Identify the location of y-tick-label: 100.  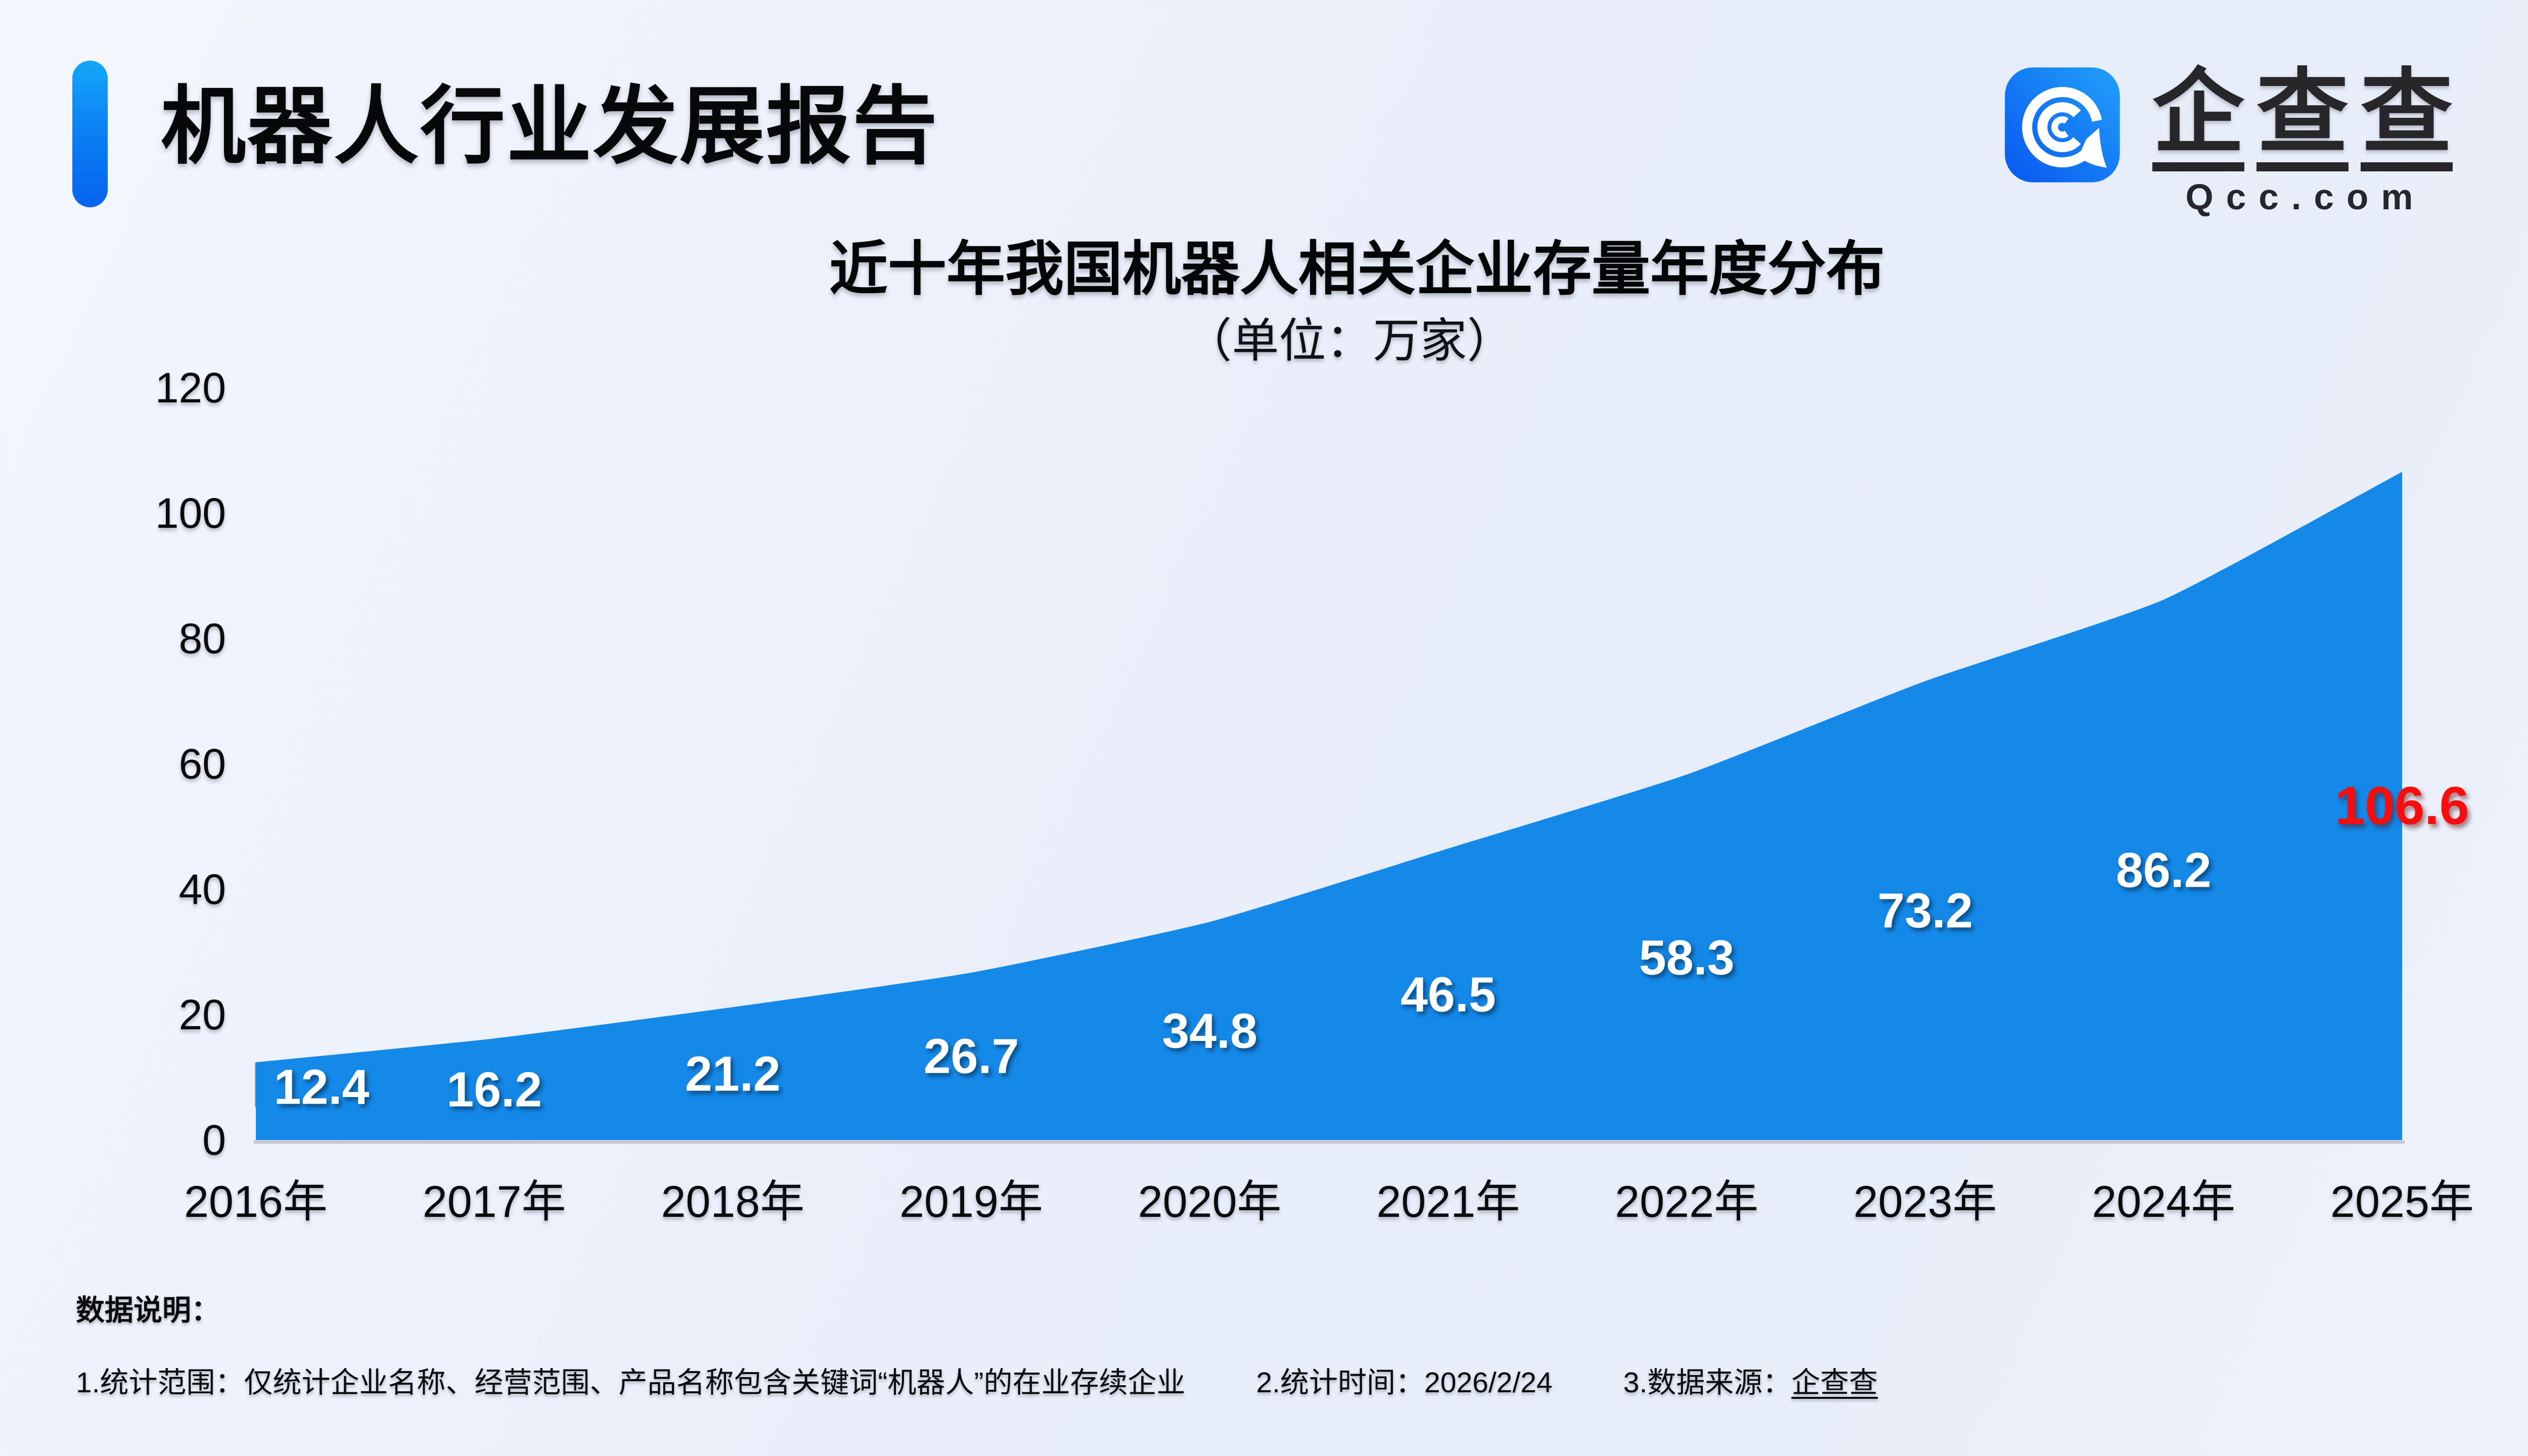
(191, 513).